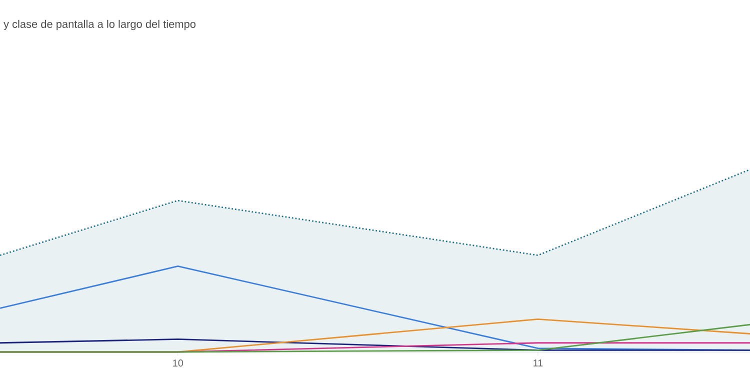  Describe the element at coordinates (100, 25) in the screenshot. I see `chart-title: y clase de pantalla a lo largo del tiempo` at that location.